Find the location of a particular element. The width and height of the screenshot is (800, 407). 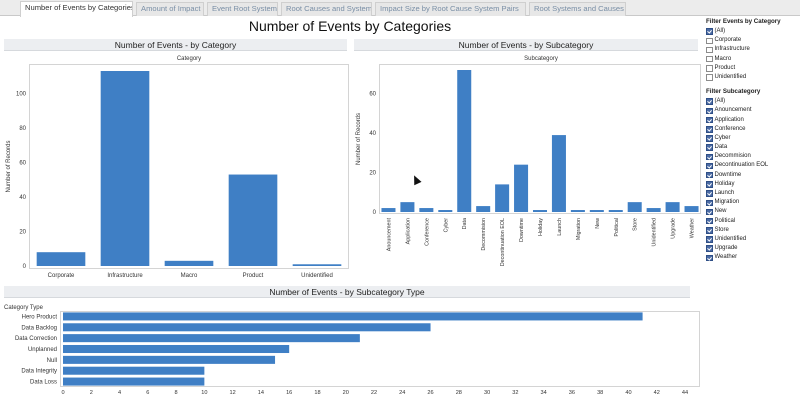

filter-option-label: Decontinuation EOL is located at coordinates (741, 165).